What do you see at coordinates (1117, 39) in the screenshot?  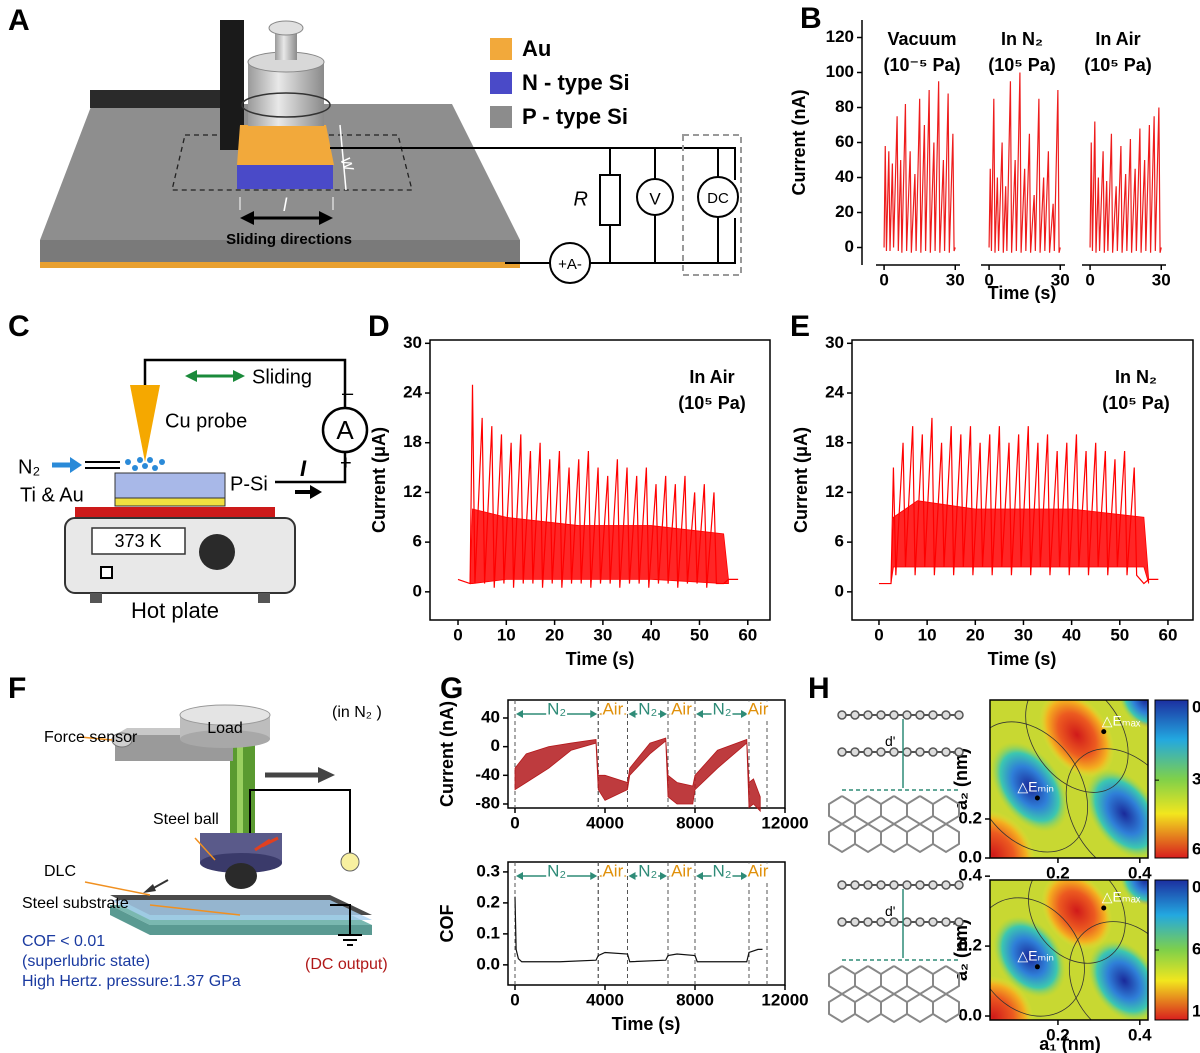 I see `annotation: In Air` at bounding box center [1117, 39].